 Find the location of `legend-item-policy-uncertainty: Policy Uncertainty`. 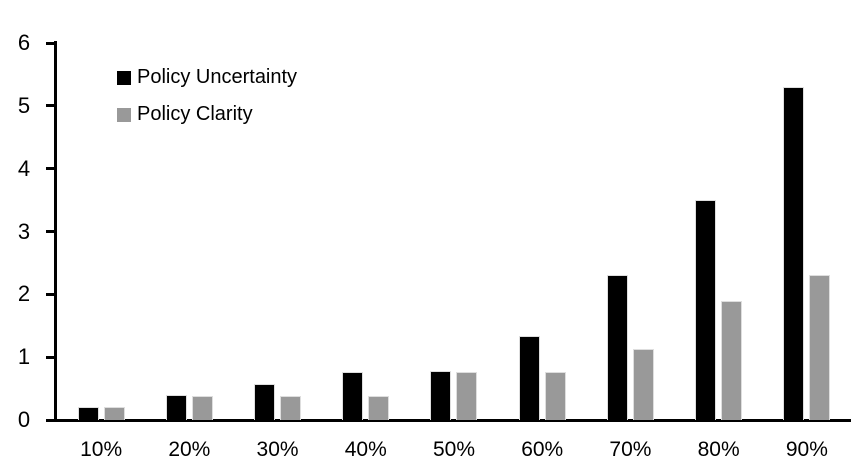

legend-item-policy-uncertainty: Policy Uncertainty is located at coordinates (207, 77).